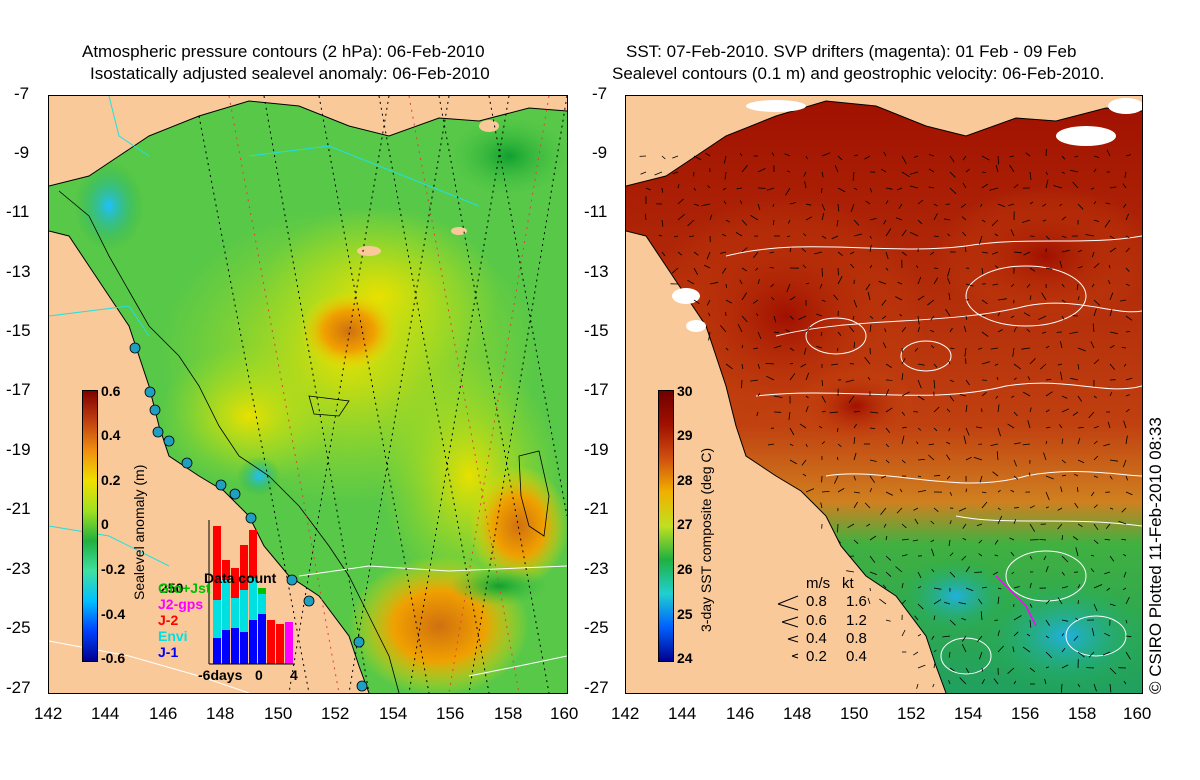 The width and height of the screenshot is (1200, 780). What do you see at coordinates (393, 713) in the screenshot?
I see `left-x-tick: 154` at bounding box center [393, 713].